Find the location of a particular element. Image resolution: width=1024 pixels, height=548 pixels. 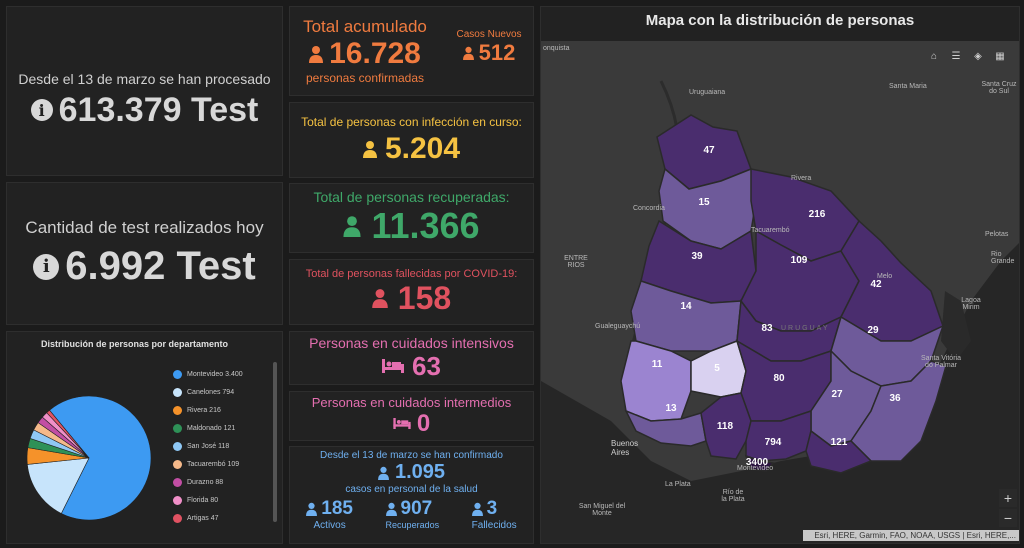

qr-button: ▦ is located at coordinates (1000, 56).